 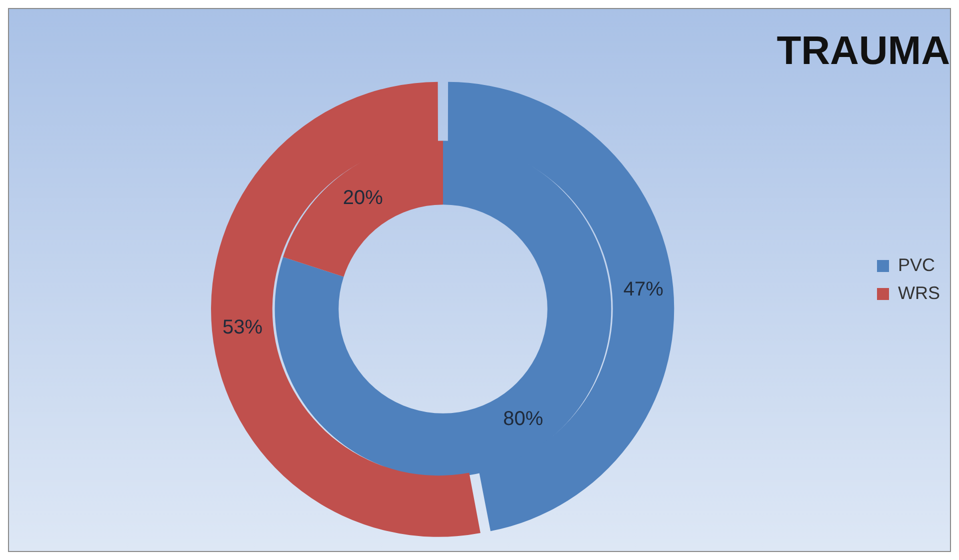 What do you see at coordinates (523, 419) in the screenshot?
I see `data-label: 80%` at bounding box center [523, 419].